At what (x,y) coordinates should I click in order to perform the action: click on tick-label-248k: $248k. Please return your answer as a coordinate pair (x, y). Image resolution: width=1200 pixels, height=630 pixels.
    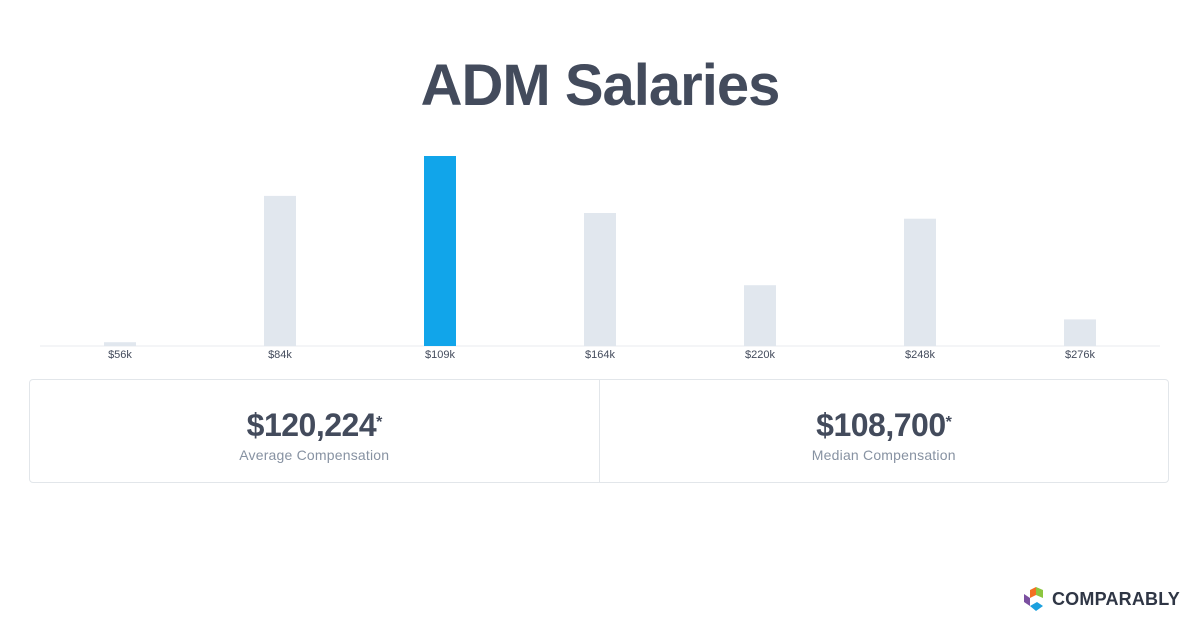
    Looking at the image, I should click on (920, 355).